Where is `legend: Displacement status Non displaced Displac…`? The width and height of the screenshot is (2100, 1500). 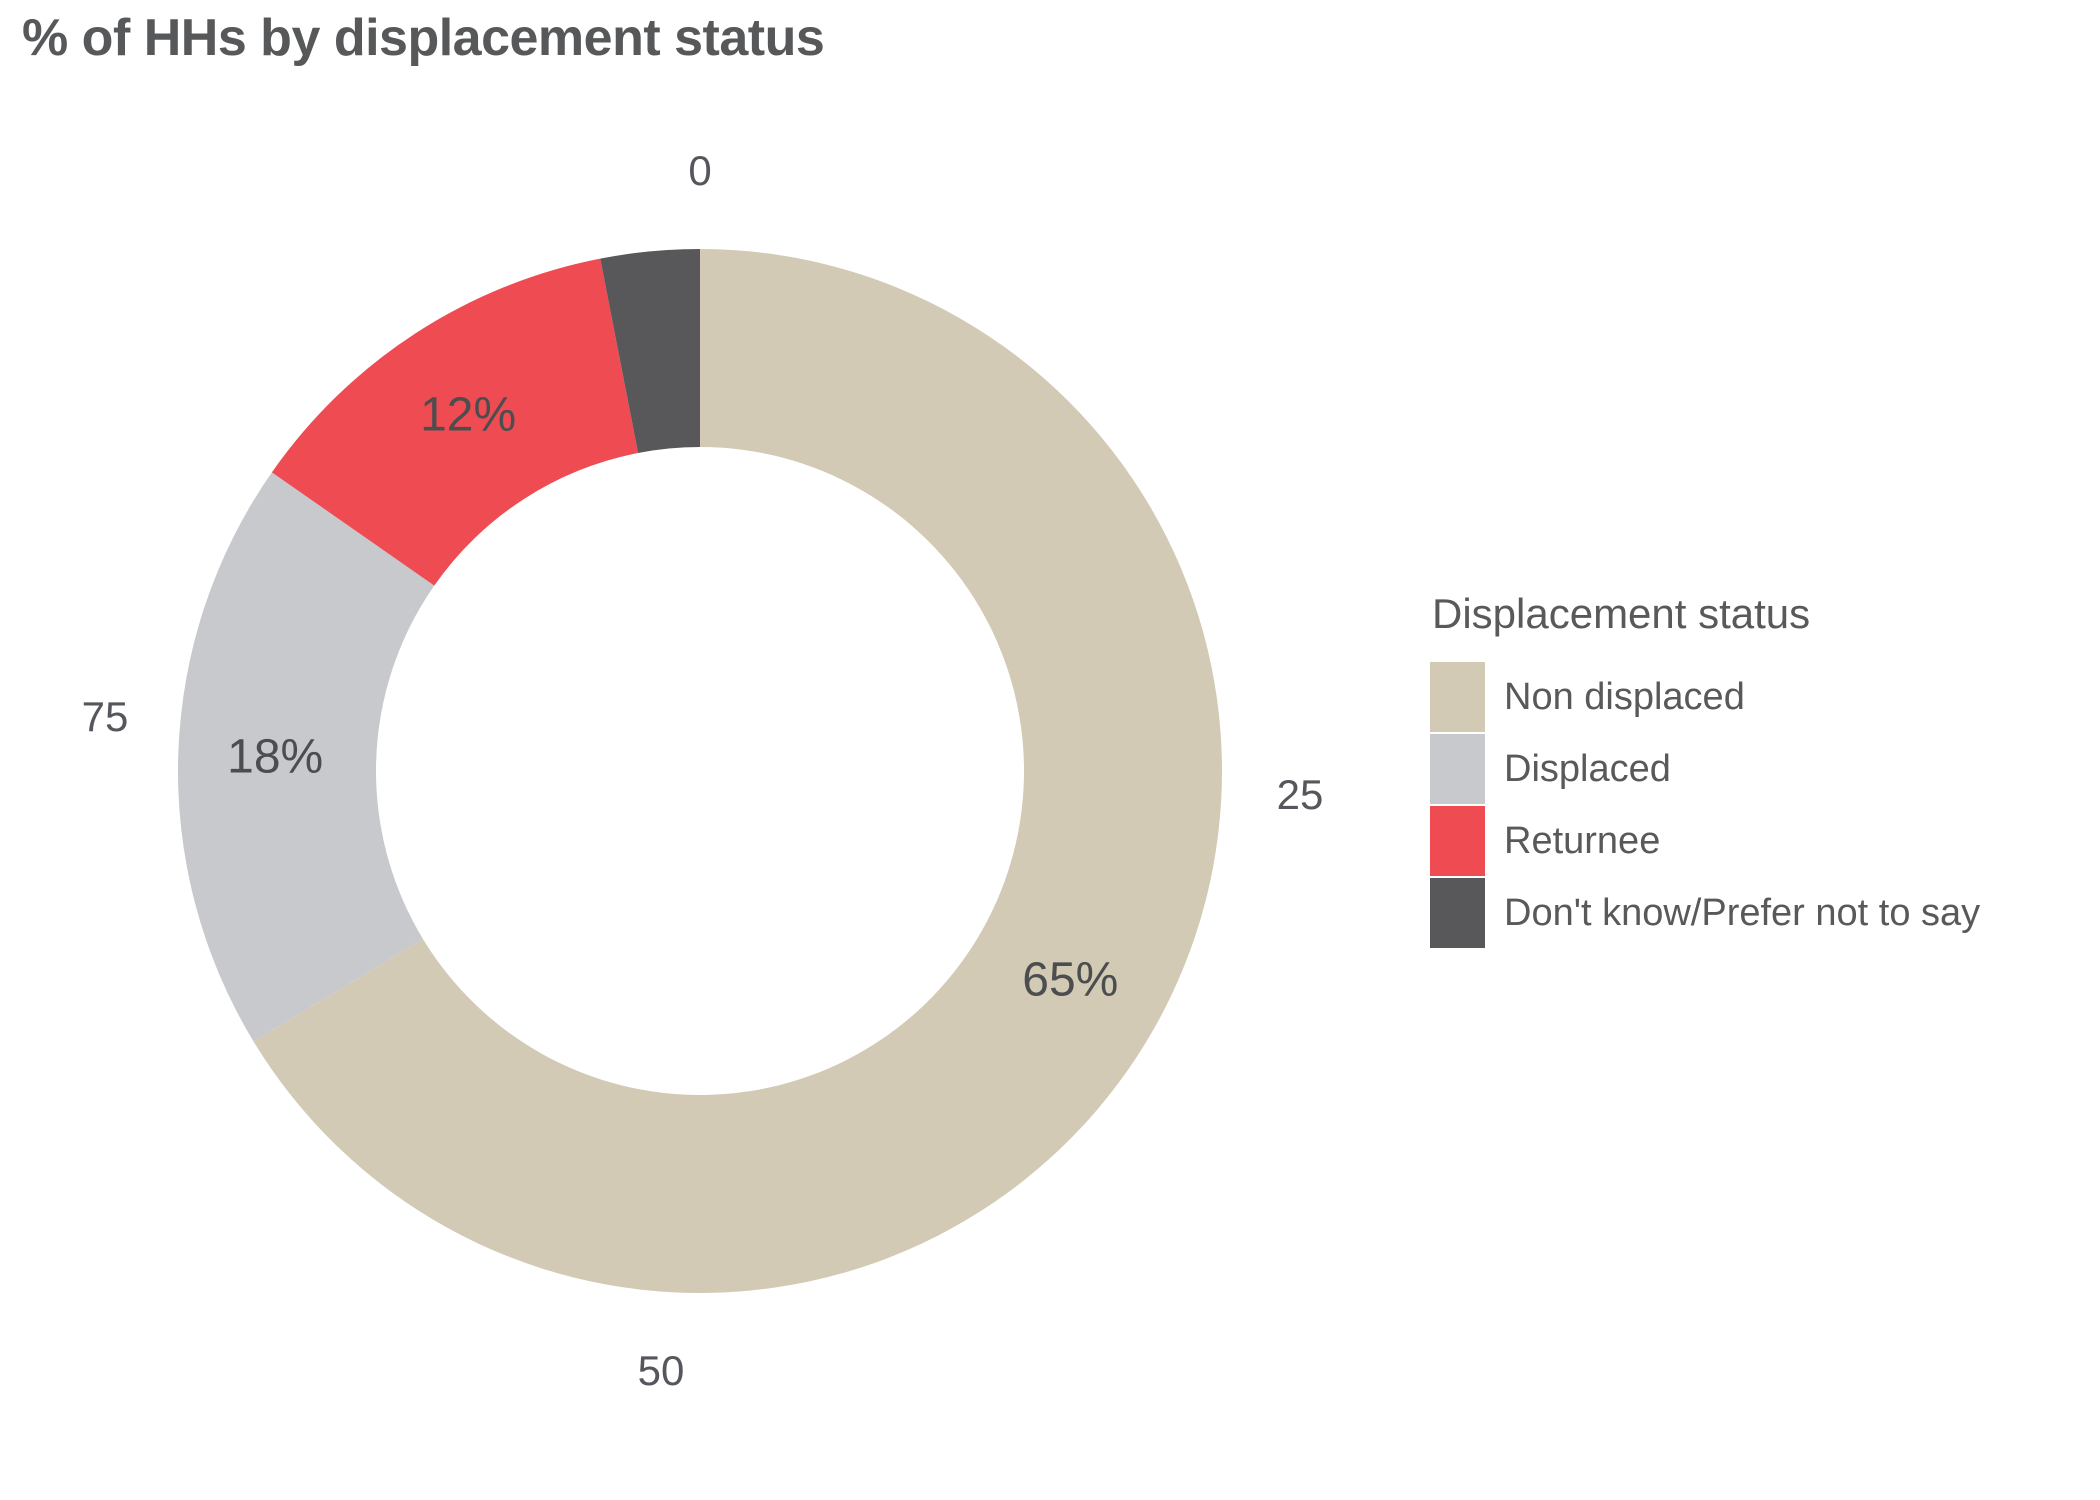
legend: Displacement status Non displaced Displac… is located at coordinates (1705, 770).